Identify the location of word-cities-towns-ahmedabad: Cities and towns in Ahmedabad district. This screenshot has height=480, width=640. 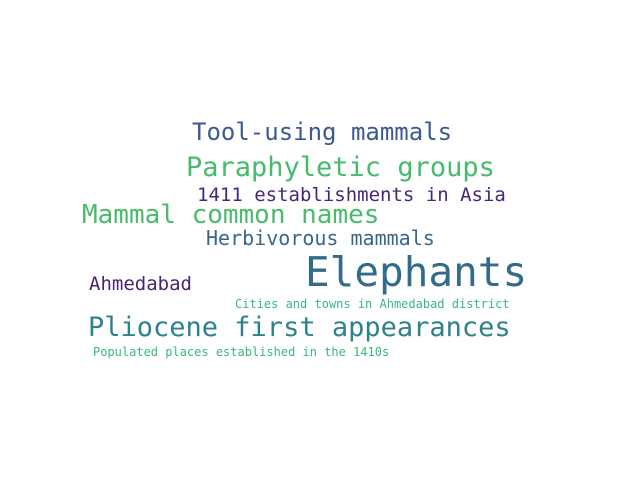
(372, 304).